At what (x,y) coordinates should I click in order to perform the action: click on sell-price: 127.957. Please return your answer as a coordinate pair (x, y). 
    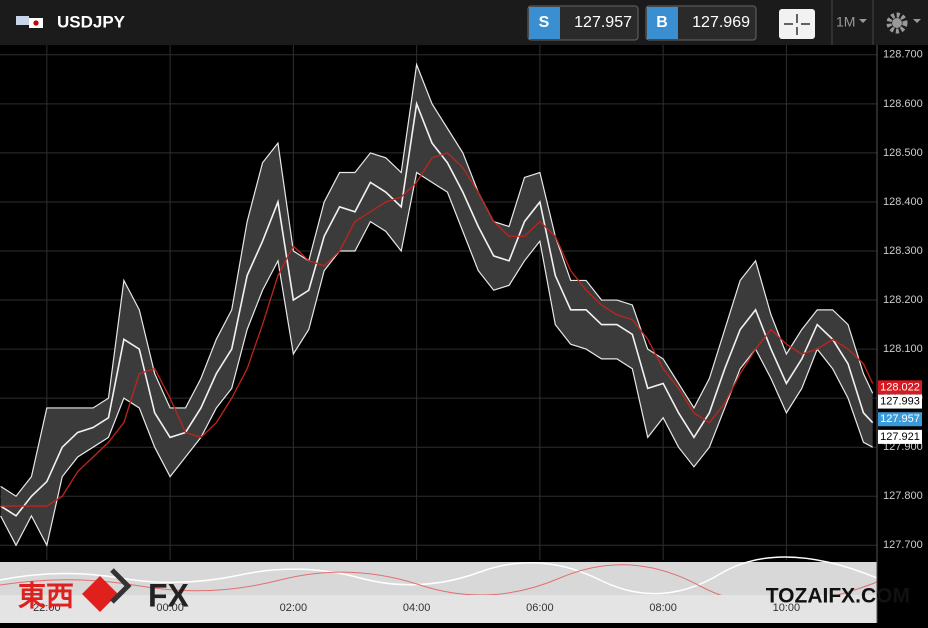
    Looking at the image, I should click on (603, 22).